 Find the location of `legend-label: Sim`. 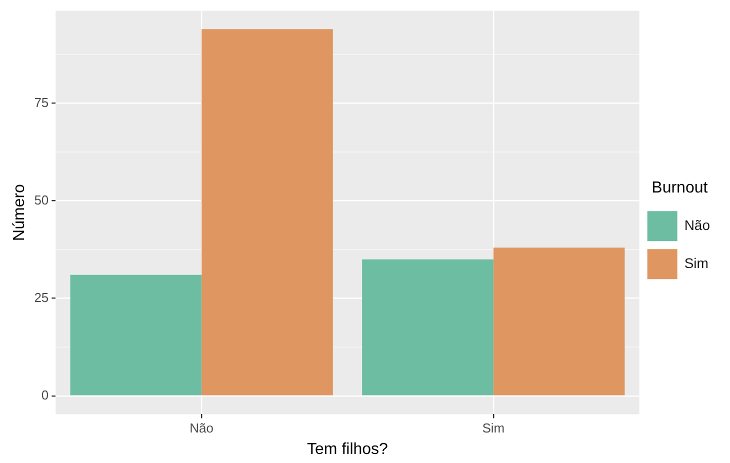

legend-label: Sim is located at coordinates (696, 262).